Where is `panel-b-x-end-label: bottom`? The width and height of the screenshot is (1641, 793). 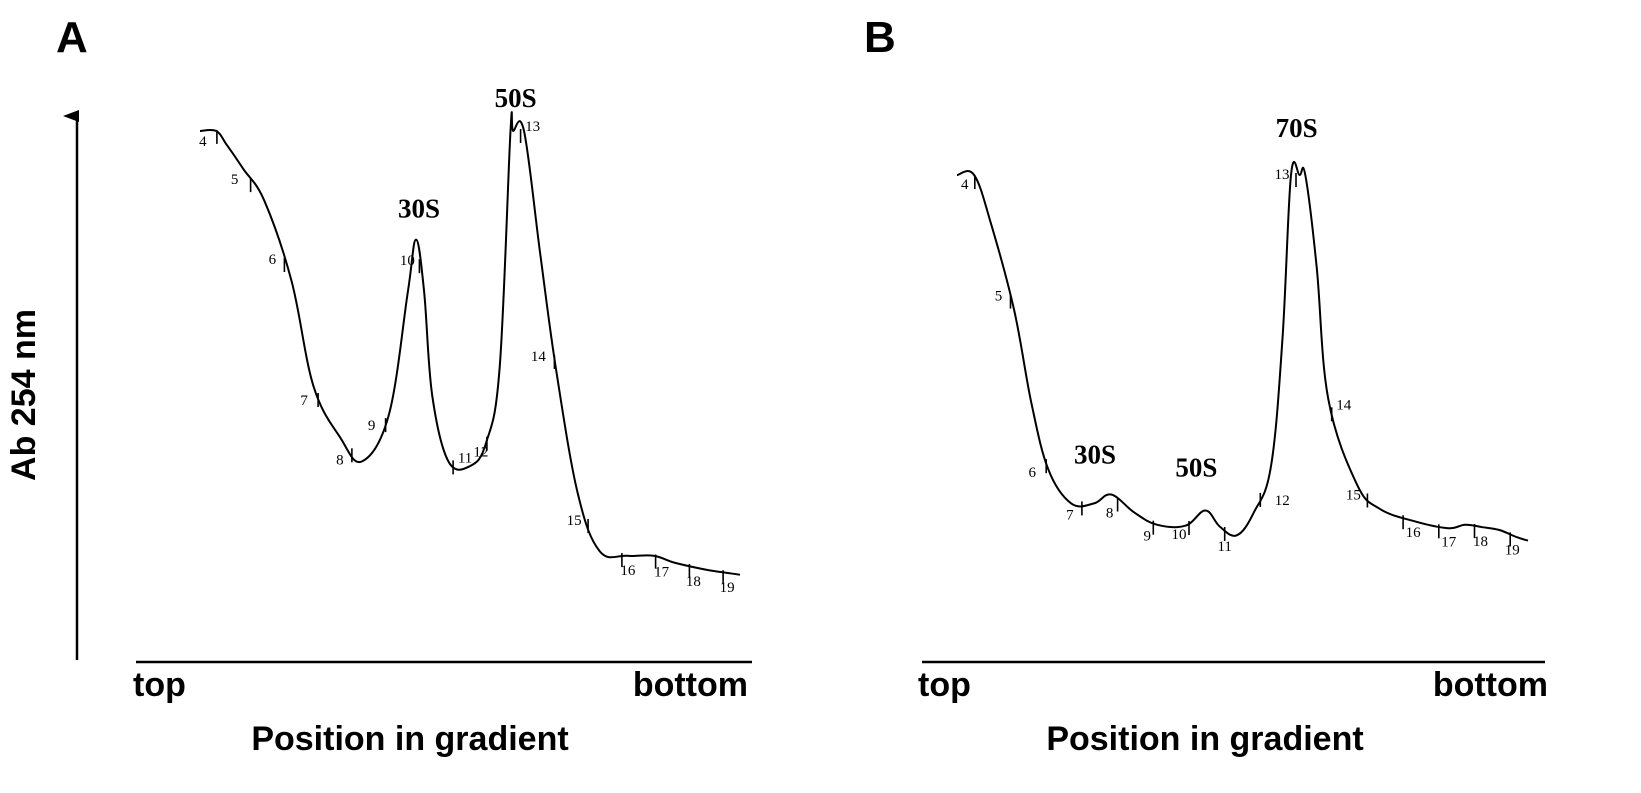
panel-b-x-end-label: bottom is located at coordinates (1490, 685).